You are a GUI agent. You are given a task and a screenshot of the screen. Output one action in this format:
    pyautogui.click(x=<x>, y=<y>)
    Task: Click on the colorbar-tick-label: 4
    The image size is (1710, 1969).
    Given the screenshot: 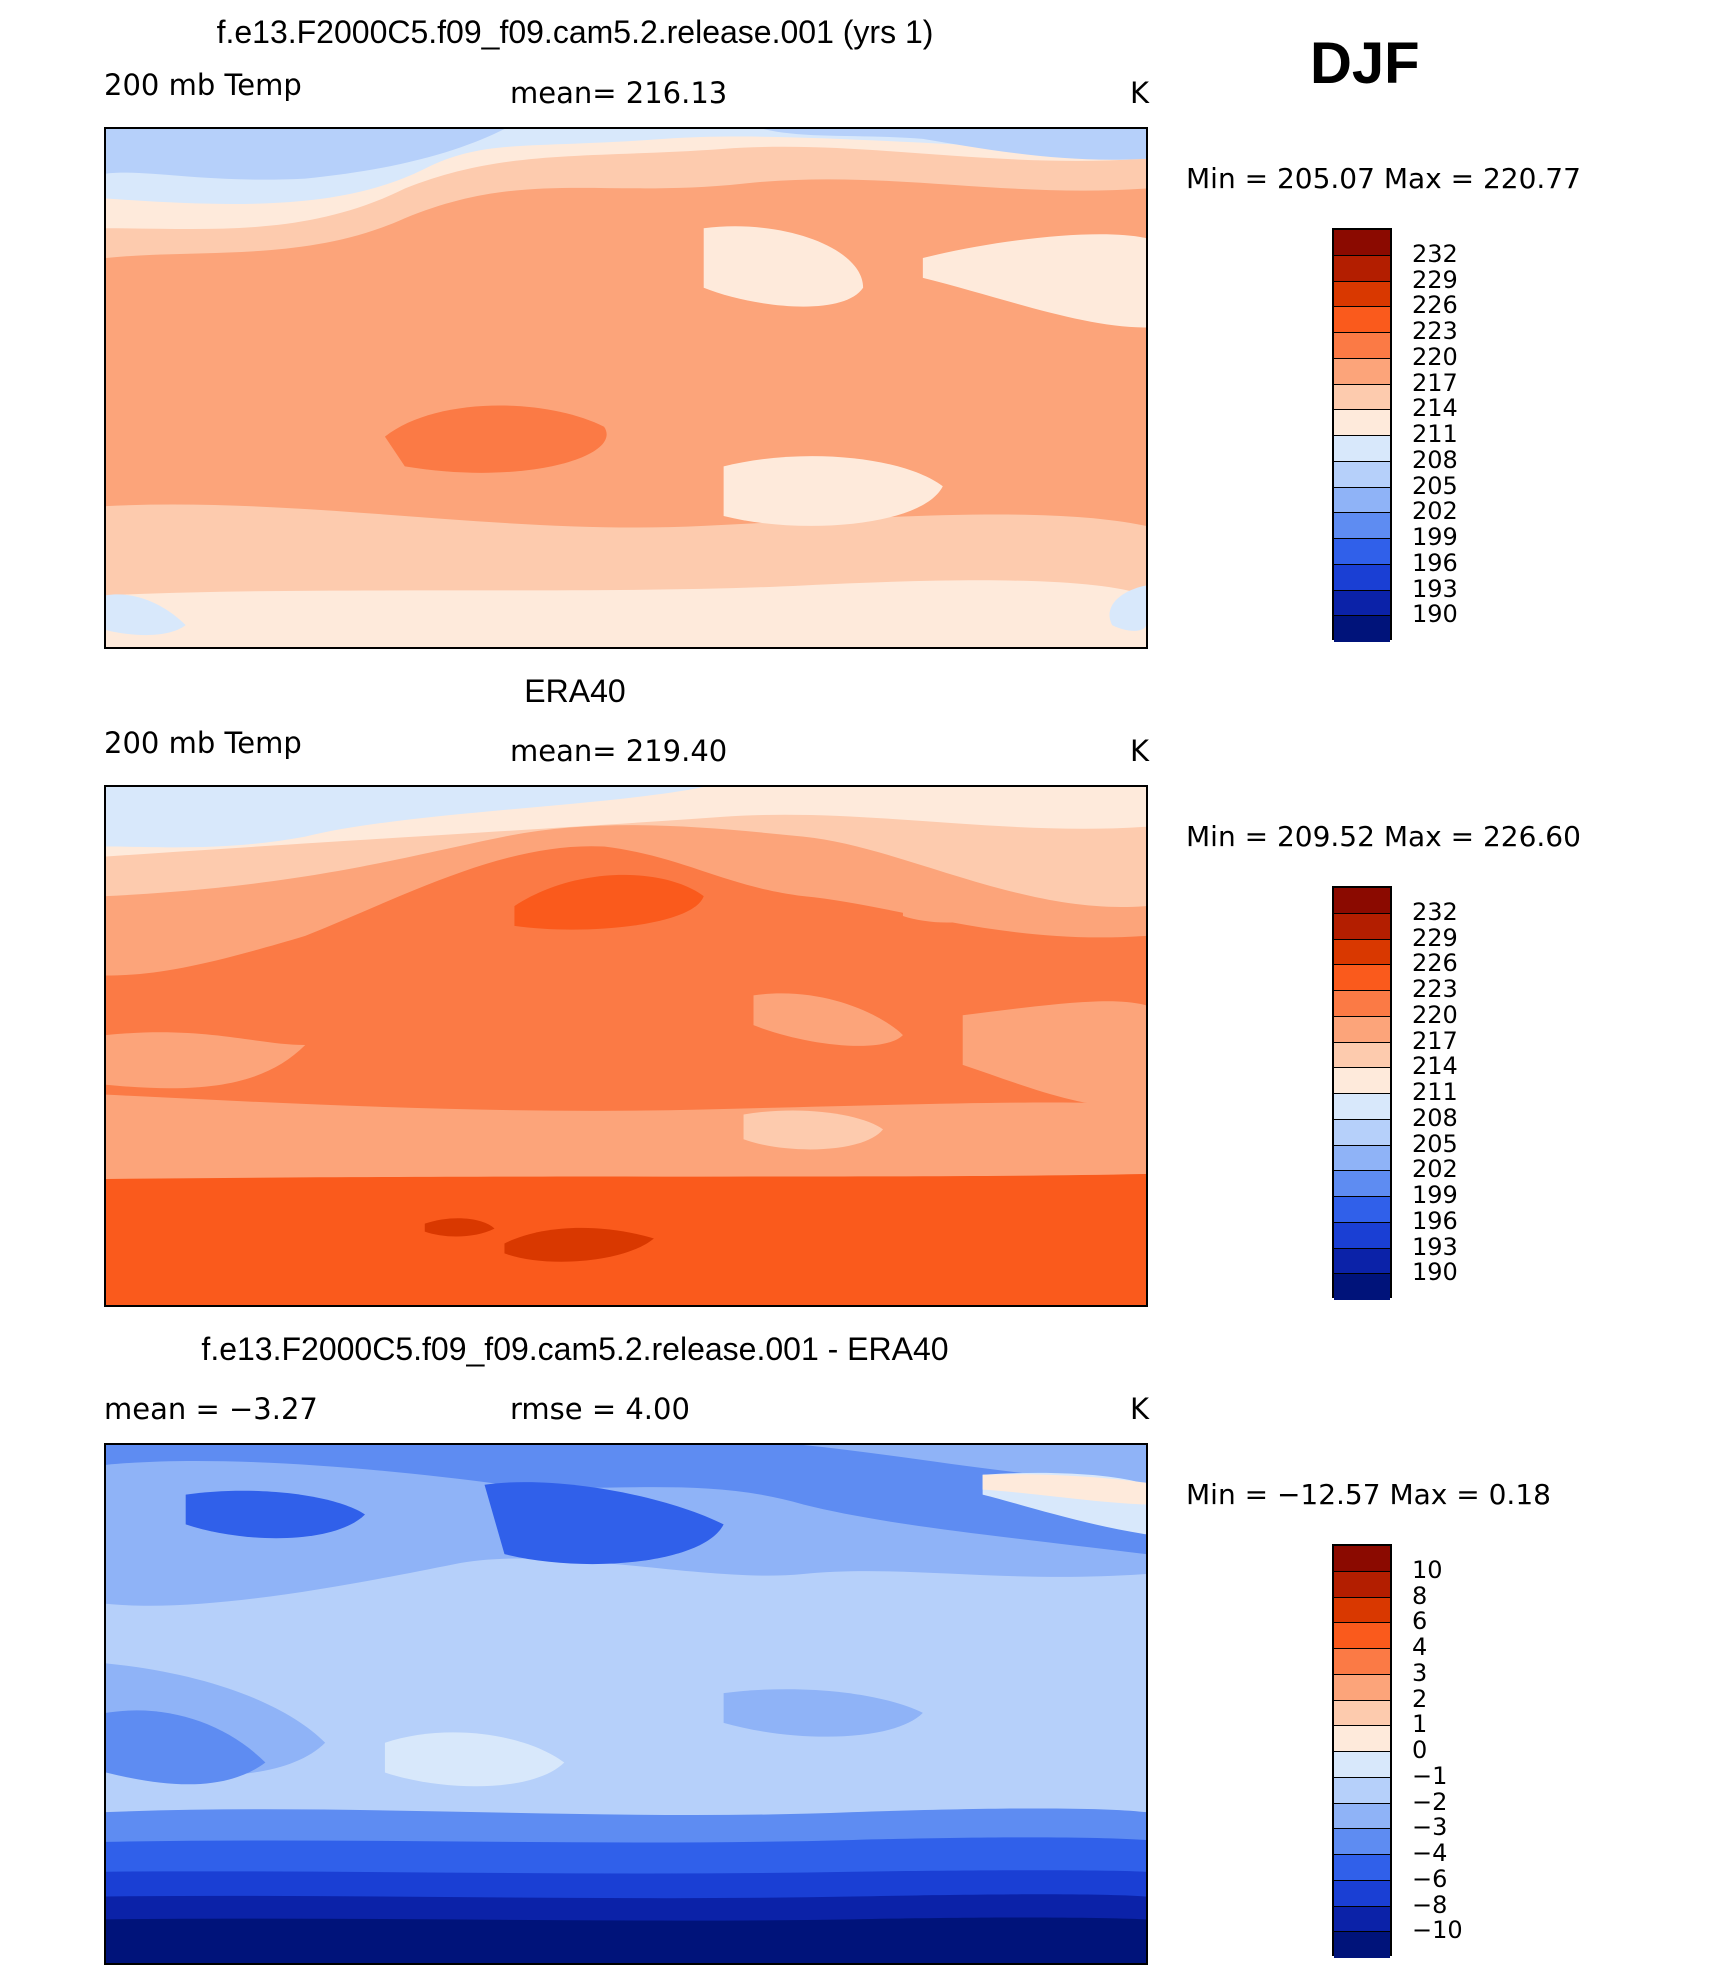 What is the action you would take?
    pyautogui.click(x=1420, y=1647)
    